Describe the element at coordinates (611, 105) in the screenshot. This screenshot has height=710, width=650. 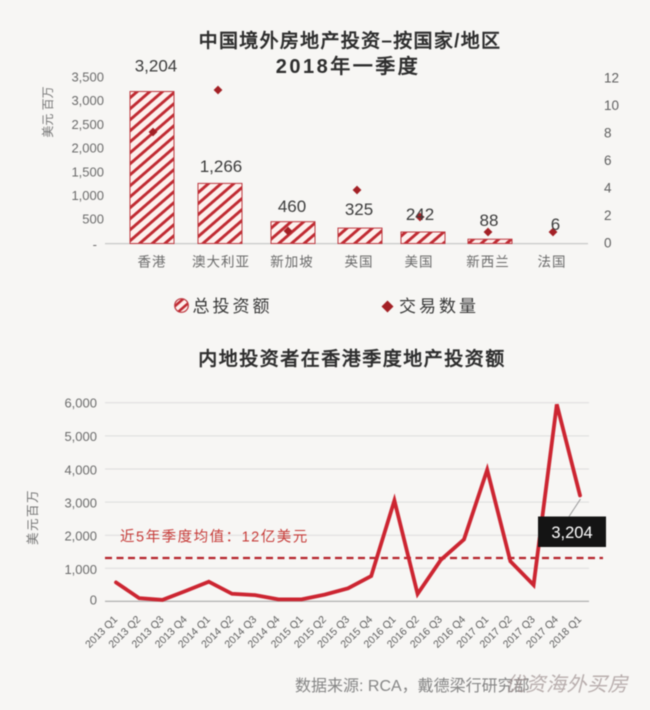
I see `svg-text: 10` at that location.